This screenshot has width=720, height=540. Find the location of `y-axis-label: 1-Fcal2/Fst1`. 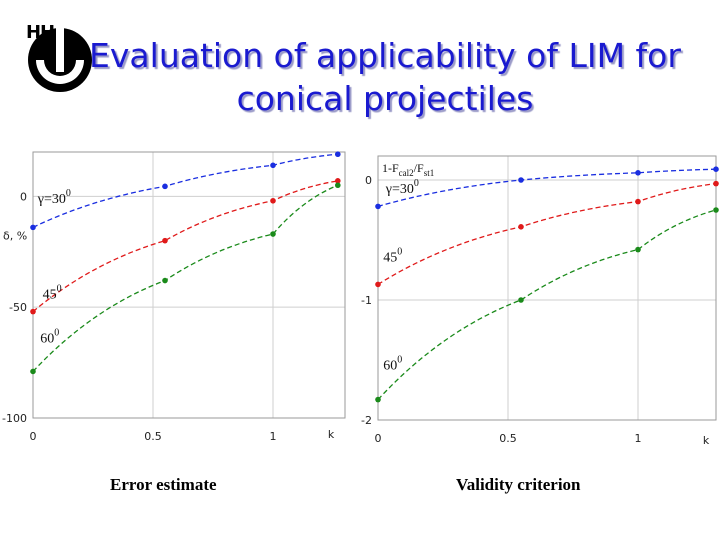

y-axis-label: 1-Fcal2/Fst1 is located at coordinates (408, 169).